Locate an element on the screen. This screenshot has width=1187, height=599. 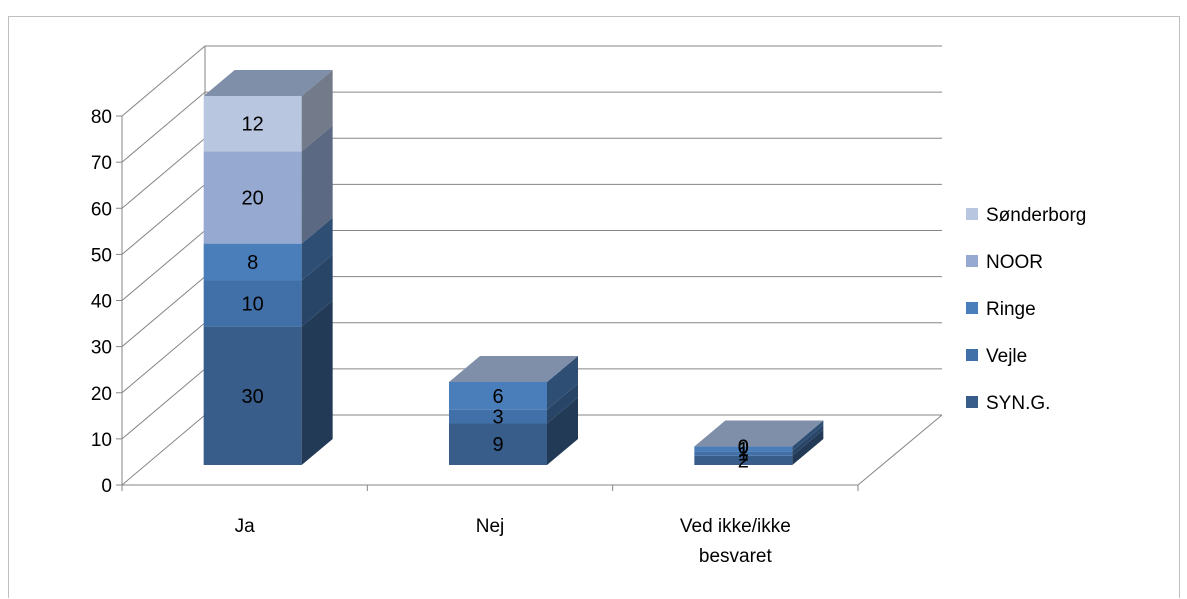
x-category-label: Ja is located at coordinates (245, 526).